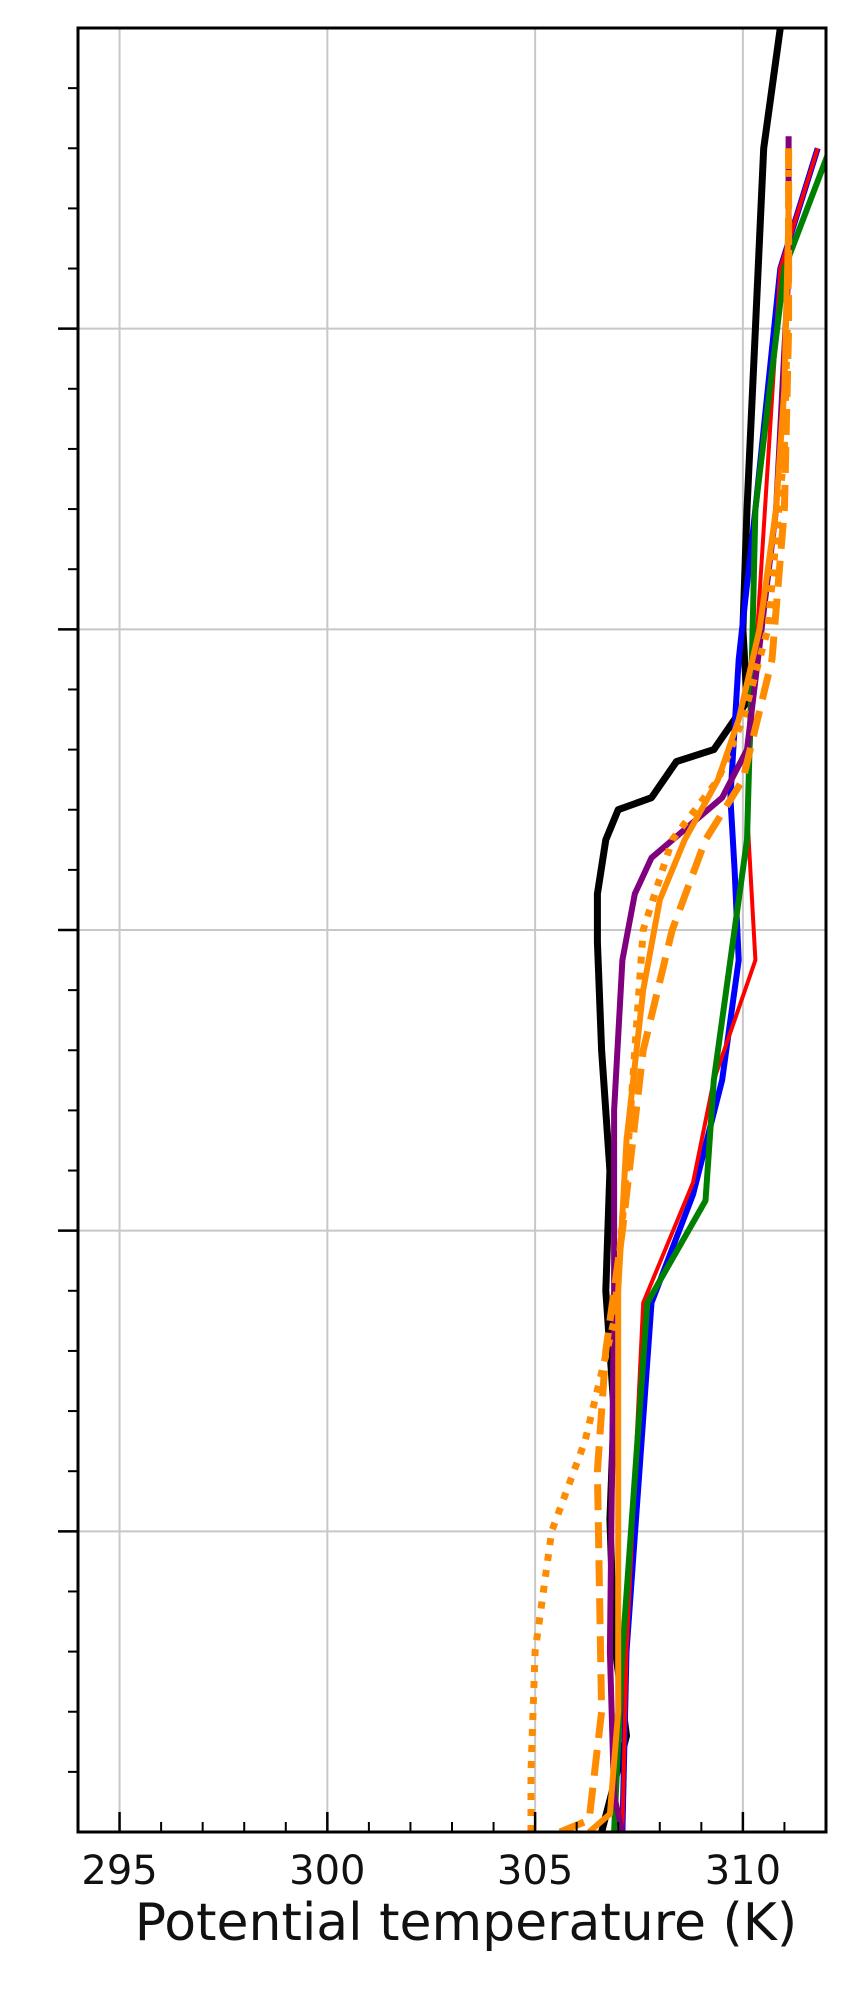 This screenshot has height=1992, width=852. Describe the element at coordinates (535, 1871) in the screenshot. I see `x-tick-label: 305` at that location.